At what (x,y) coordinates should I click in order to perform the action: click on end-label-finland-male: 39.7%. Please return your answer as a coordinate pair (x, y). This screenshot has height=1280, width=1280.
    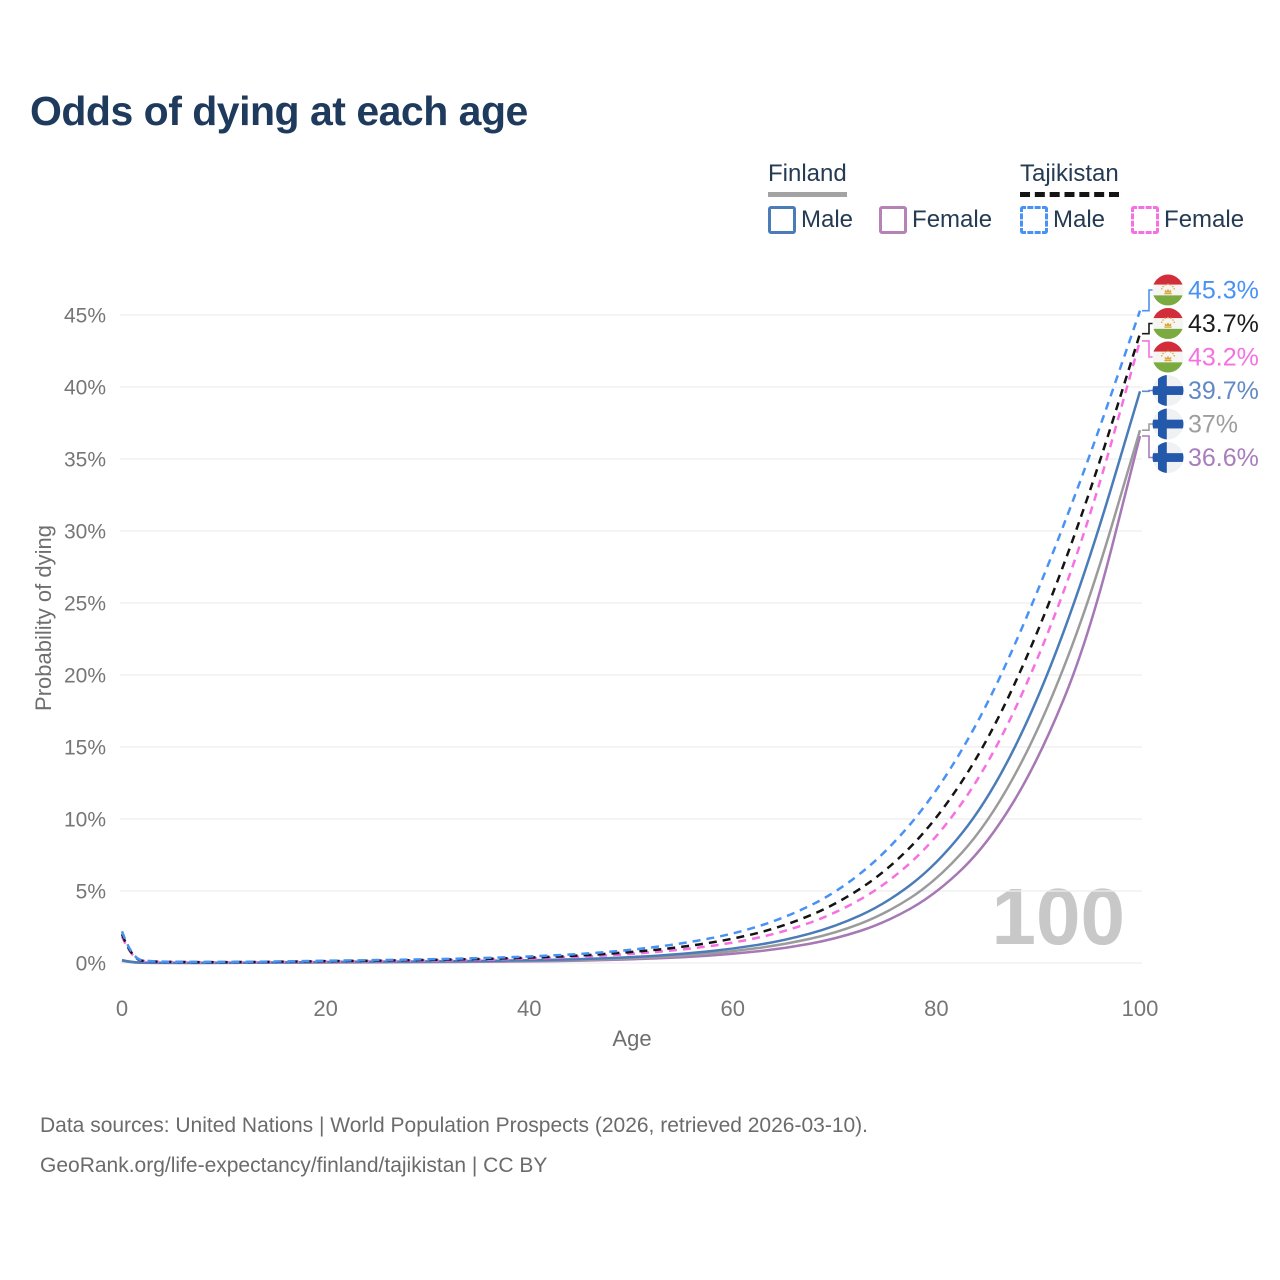
    Looking at the image, I should click on (1223, 391).